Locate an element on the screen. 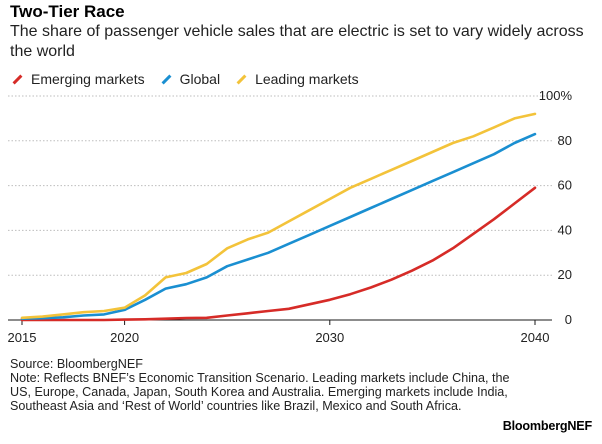 This screenshot has width=602, height=444. x-tick-label: 2015 is located at coordinates (22, 337).